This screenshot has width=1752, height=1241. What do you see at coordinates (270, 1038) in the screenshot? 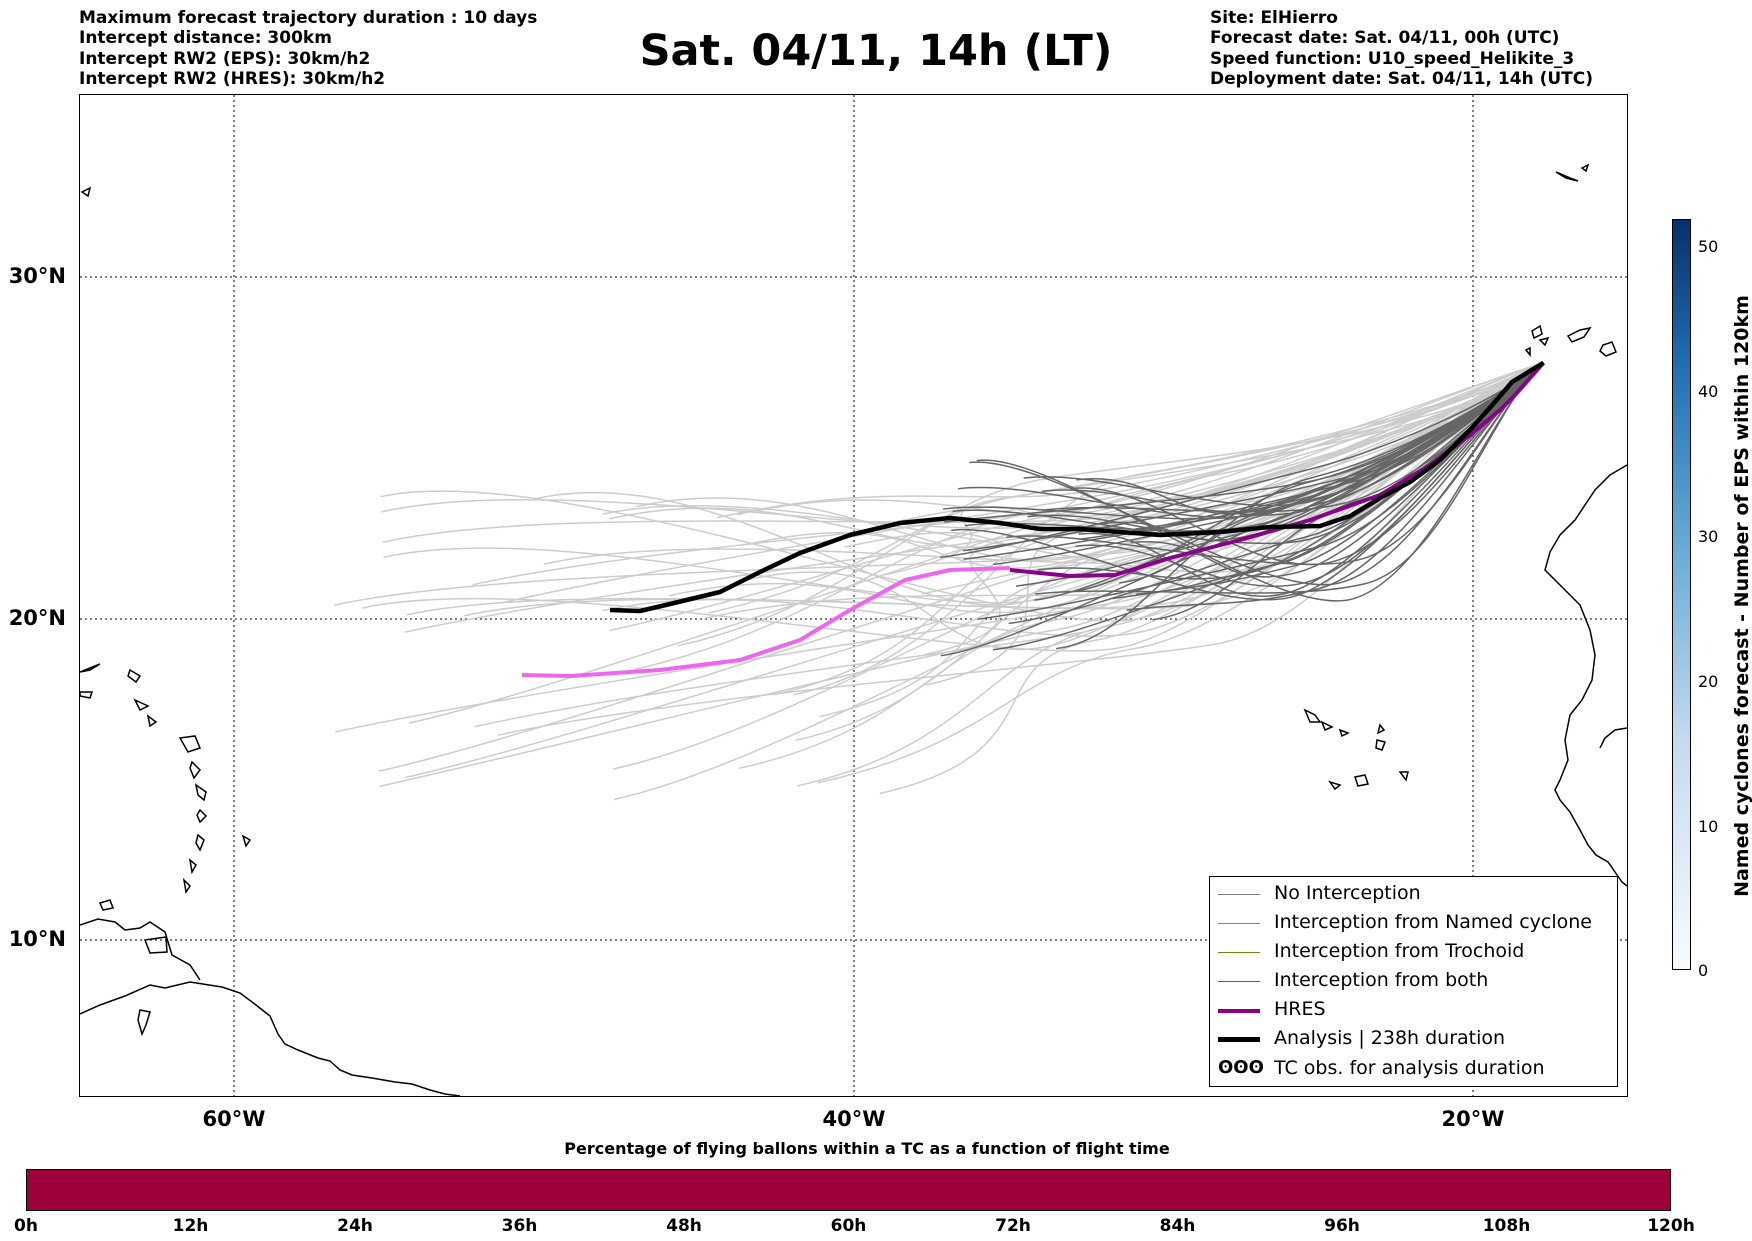
I see `south-america-coast` at bounding box center [270, 1038].